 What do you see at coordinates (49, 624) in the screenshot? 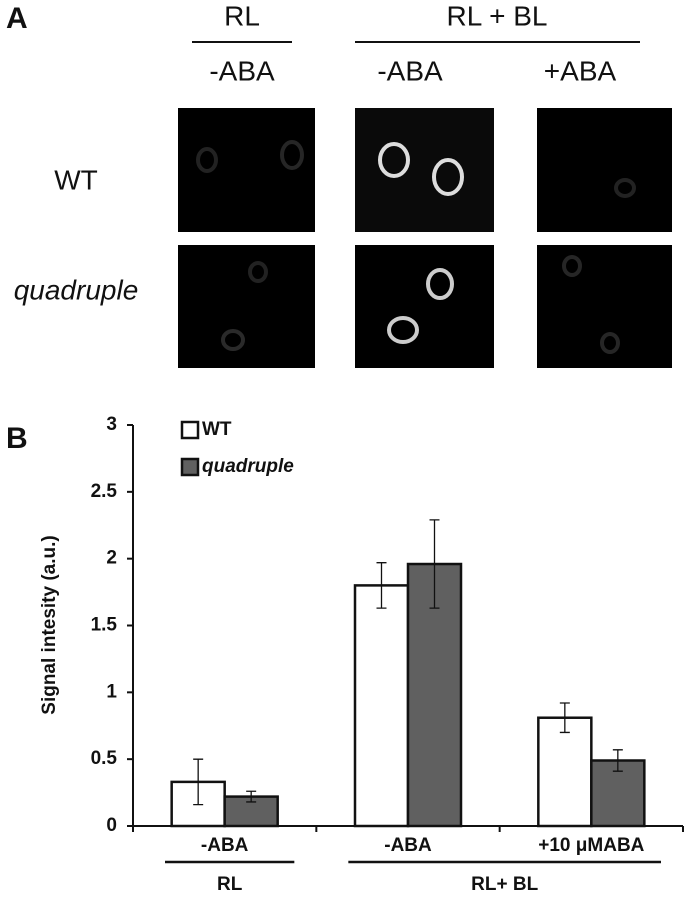
I see `y-axis-label: Signal intesity (a.u.)` at bounding box center [49, 624].